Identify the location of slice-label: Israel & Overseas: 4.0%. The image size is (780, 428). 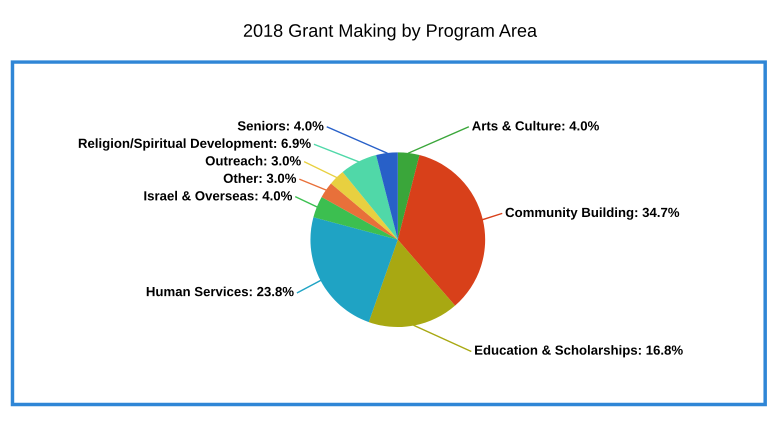
(218, 195).